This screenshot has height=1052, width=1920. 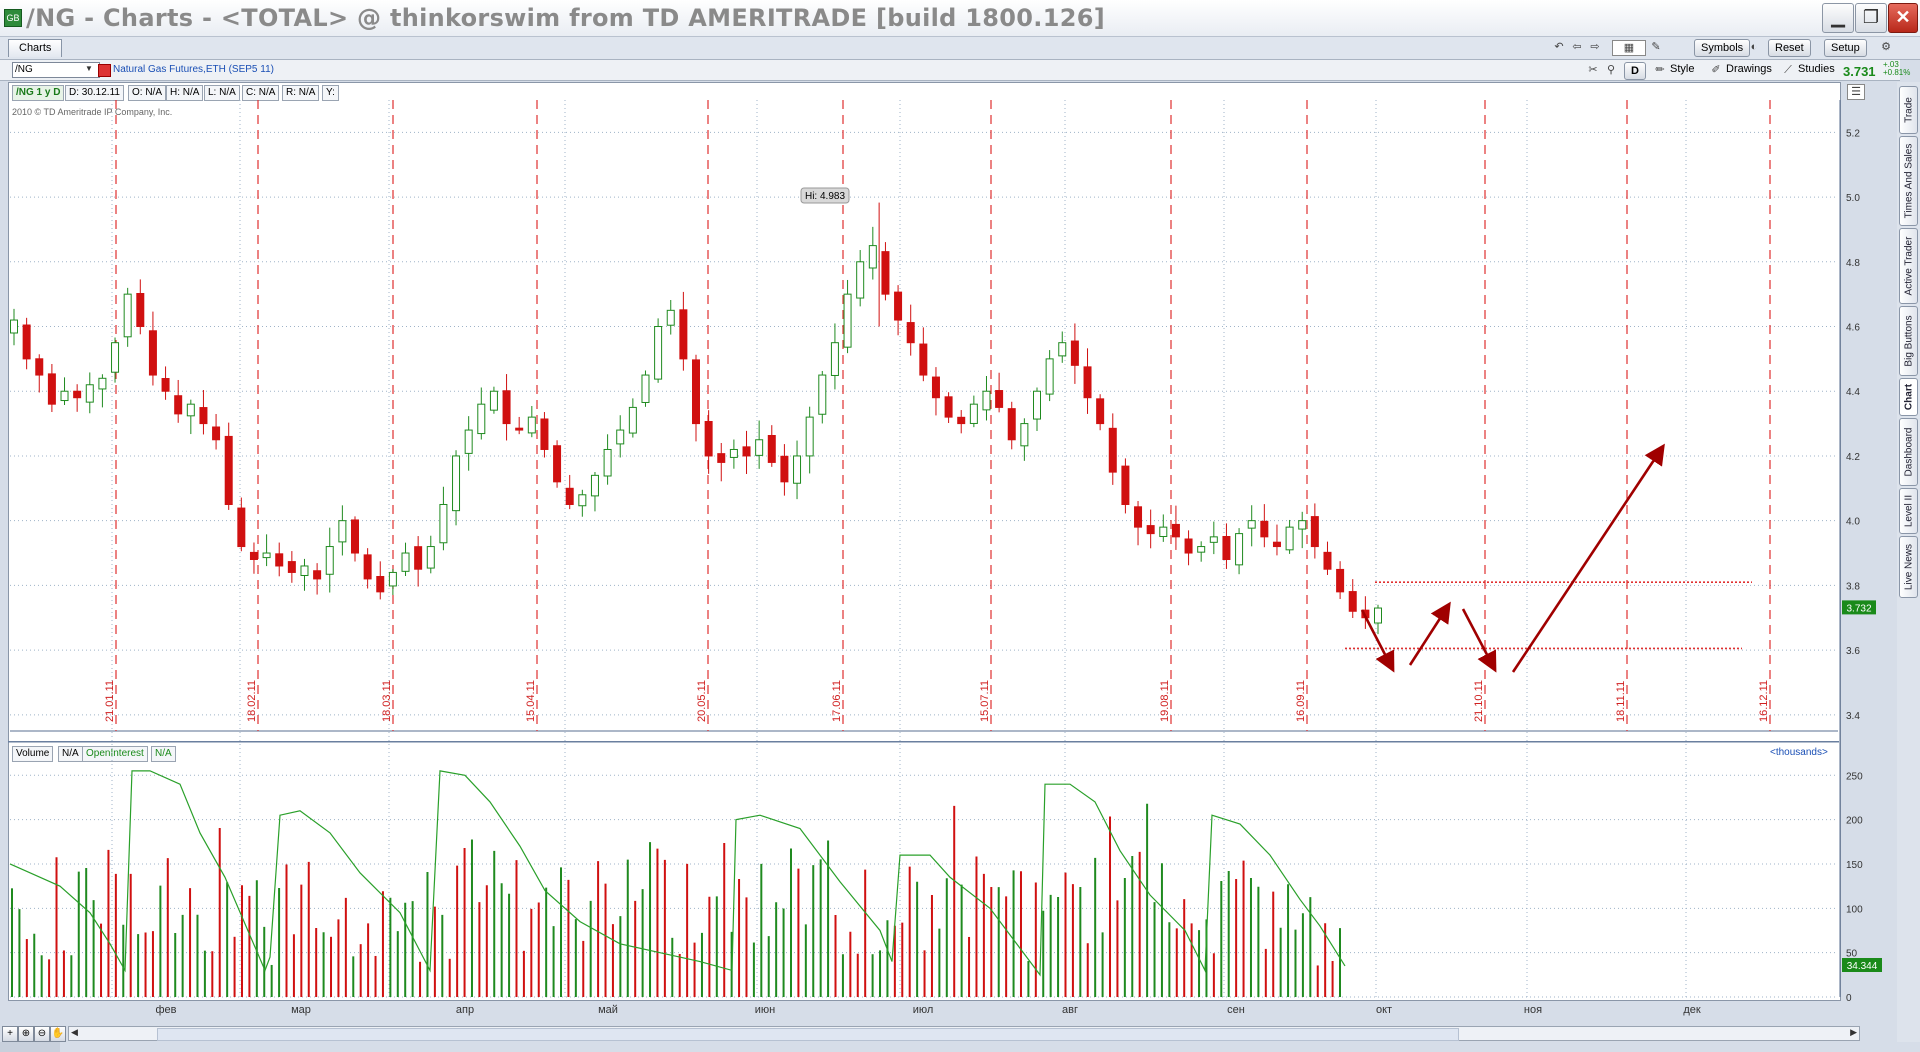 I want to click on side-tab-big-buttons: Big Buttons, so click(x=1908, y=341).